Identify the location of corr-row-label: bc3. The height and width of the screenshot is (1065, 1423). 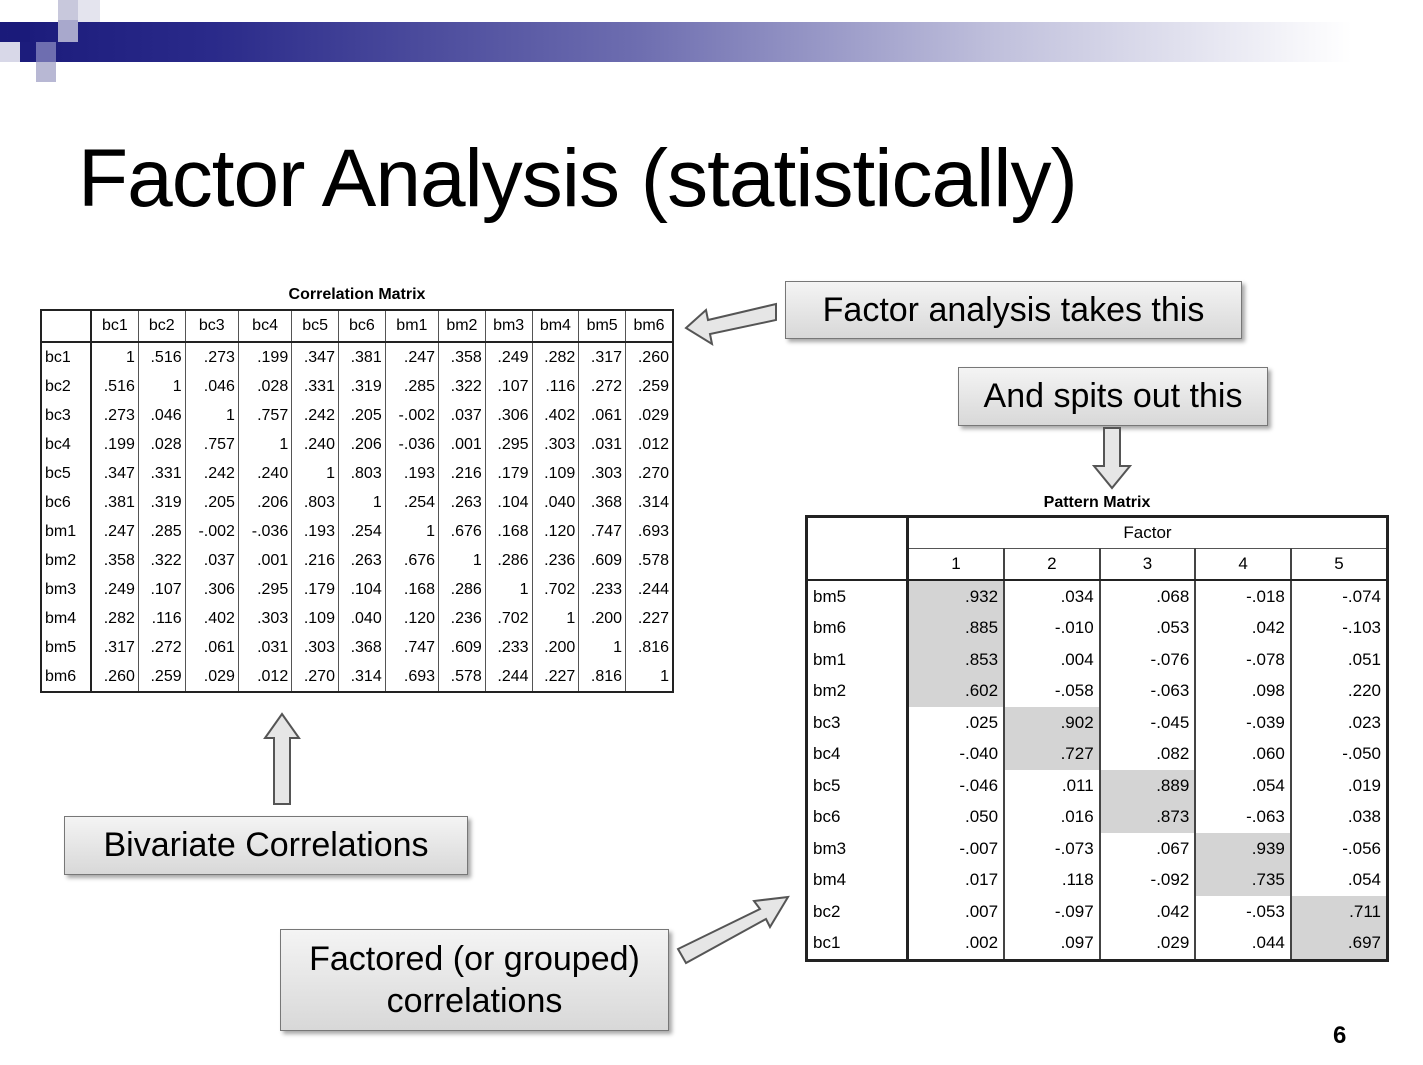
(66, 415).